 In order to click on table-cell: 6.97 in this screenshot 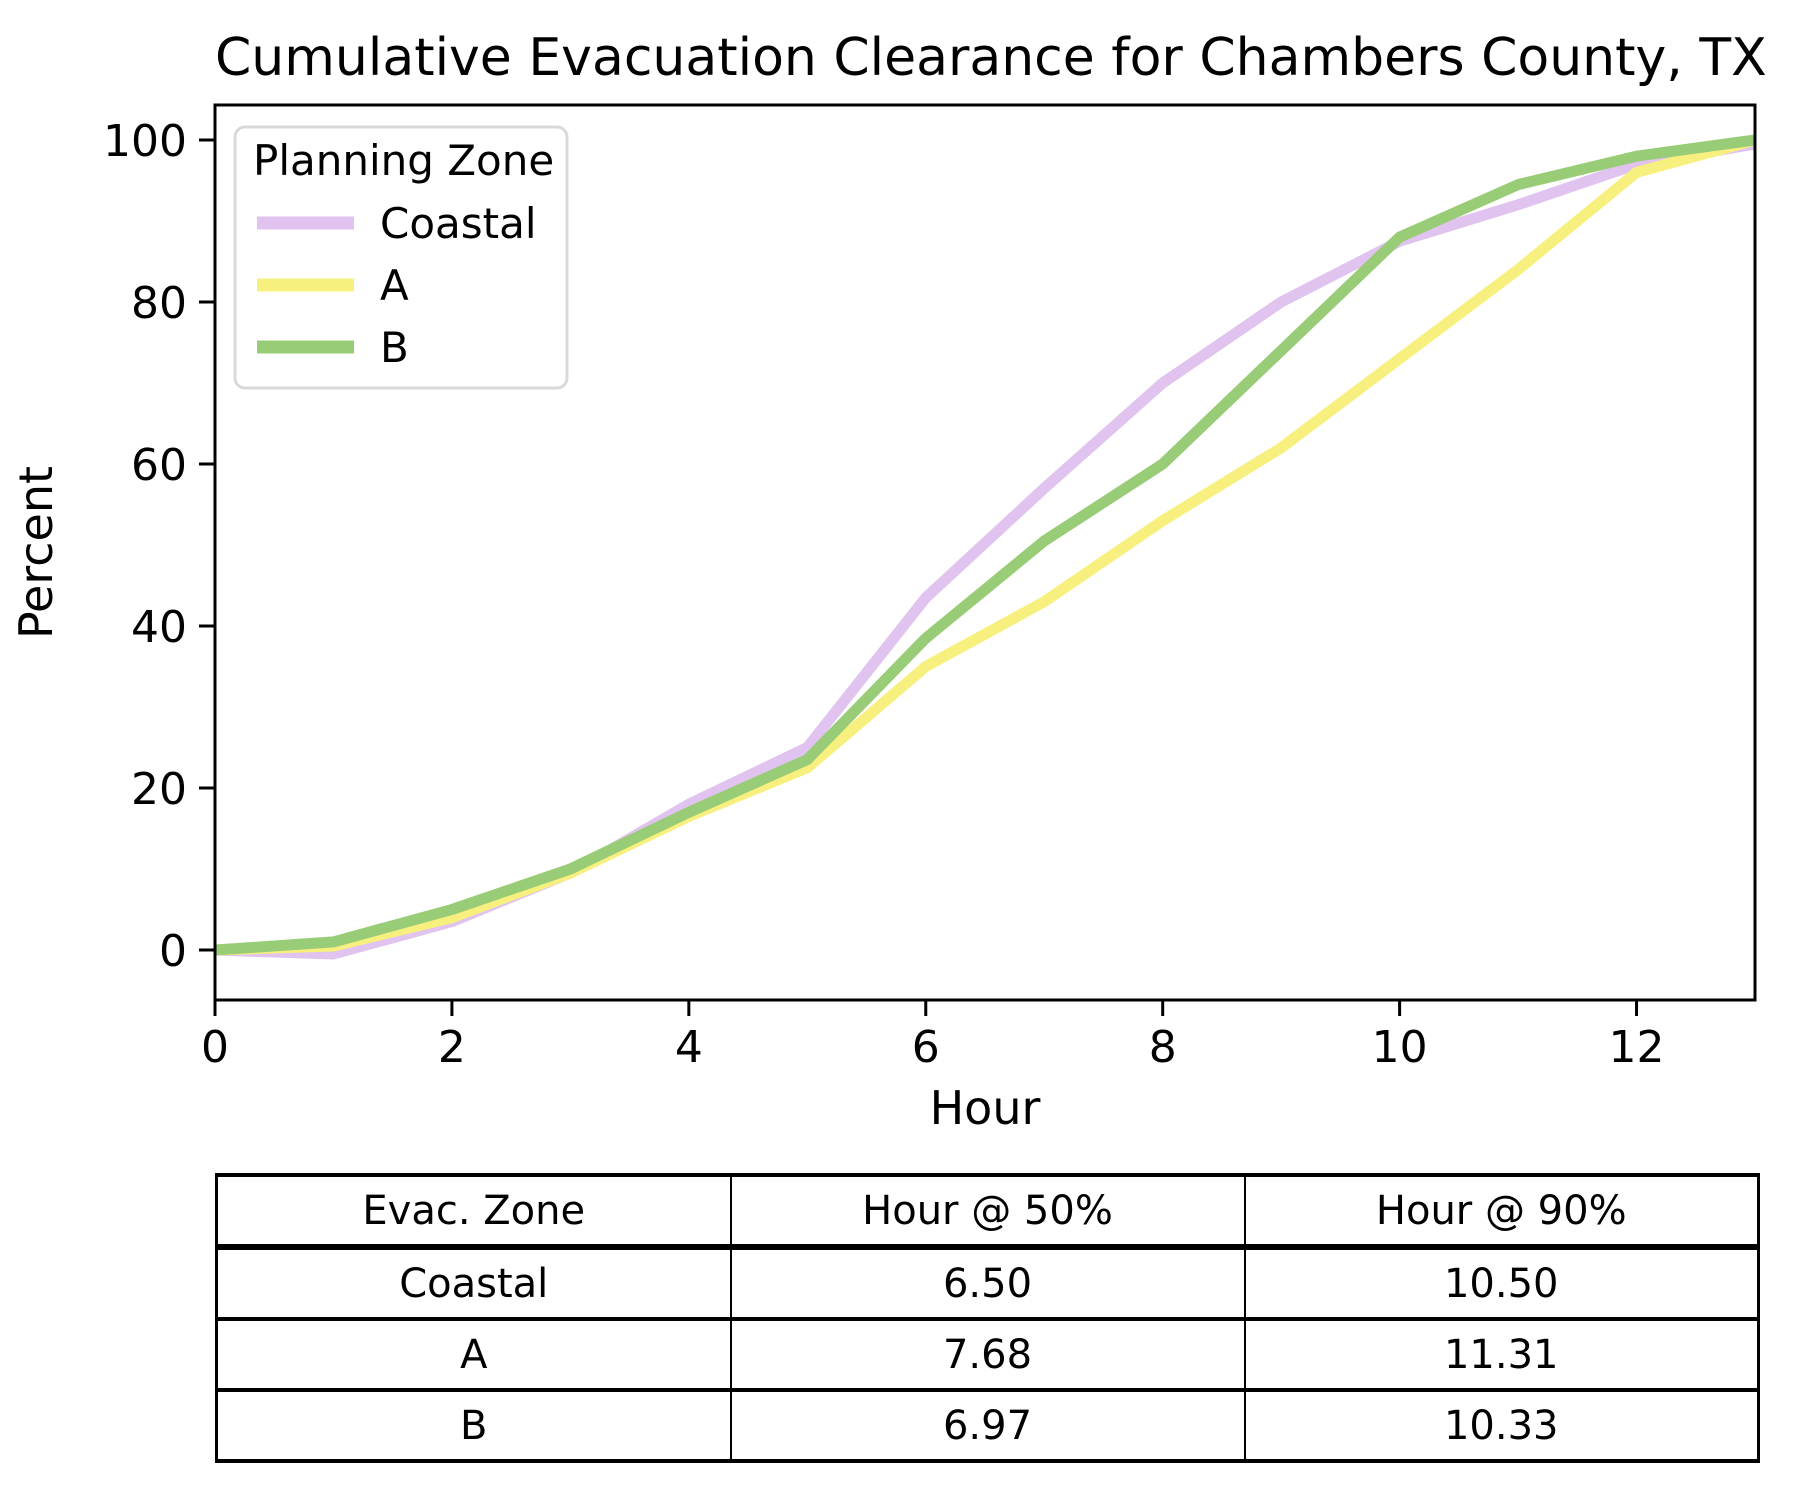, I will do `click(987, 1425)`.